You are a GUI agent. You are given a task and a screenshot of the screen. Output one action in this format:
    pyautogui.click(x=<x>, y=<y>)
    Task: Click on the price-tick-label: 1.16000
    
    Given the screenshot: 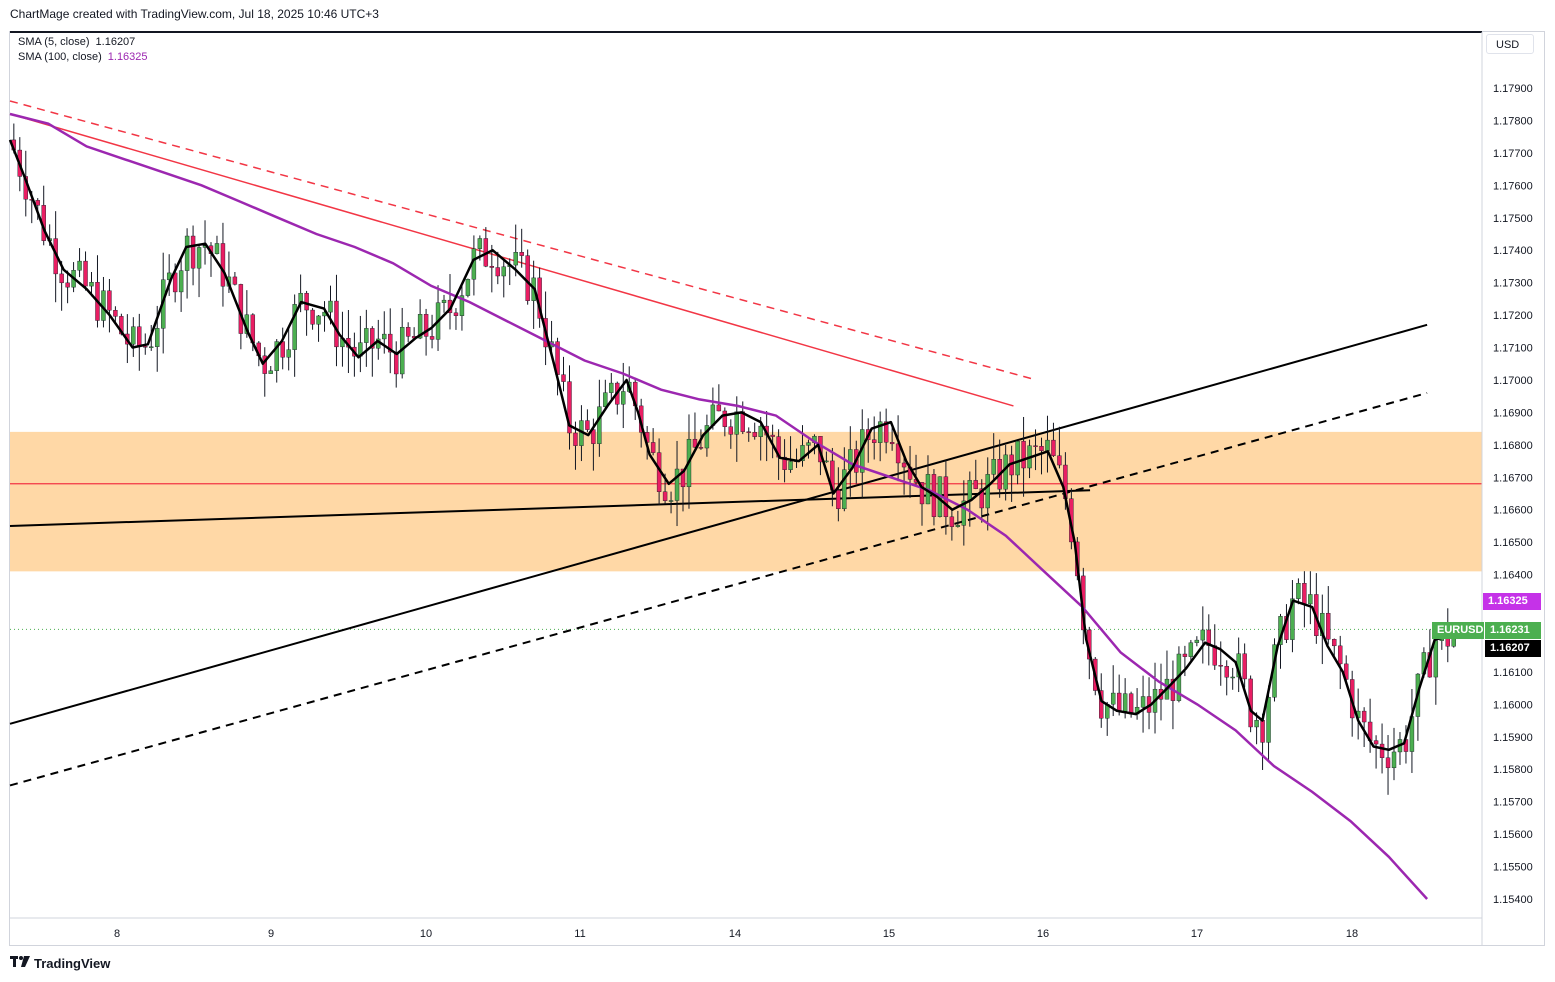 What is the action you would take?
    pyautogui.click(x=1513, y=705)
    